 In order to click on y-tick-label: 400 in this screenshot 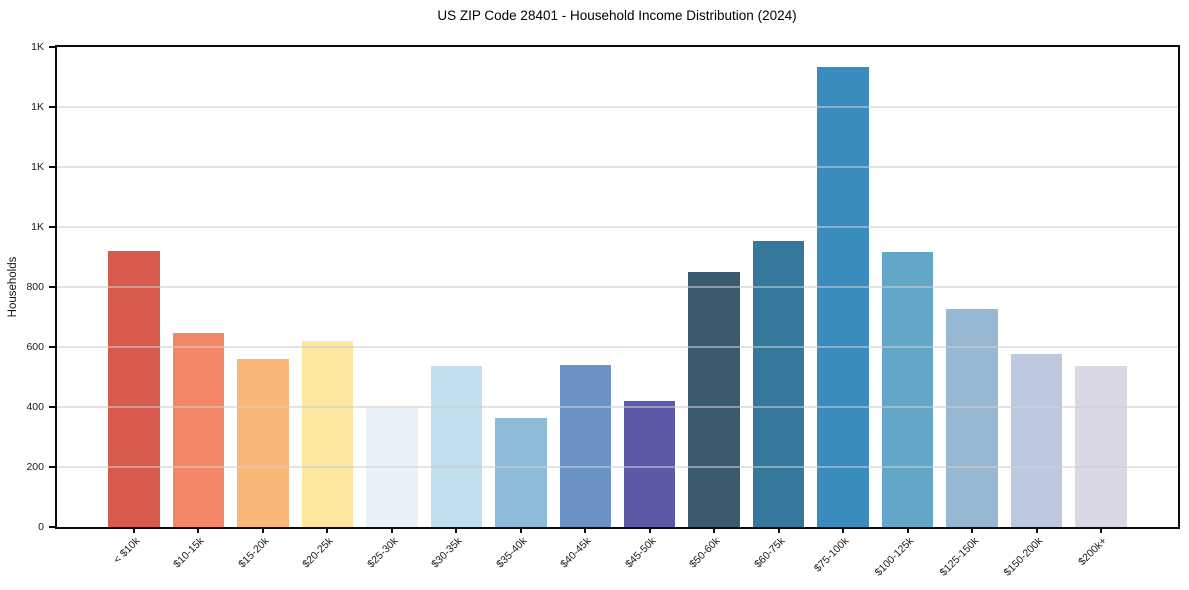, I will do `click(35, 406)`.